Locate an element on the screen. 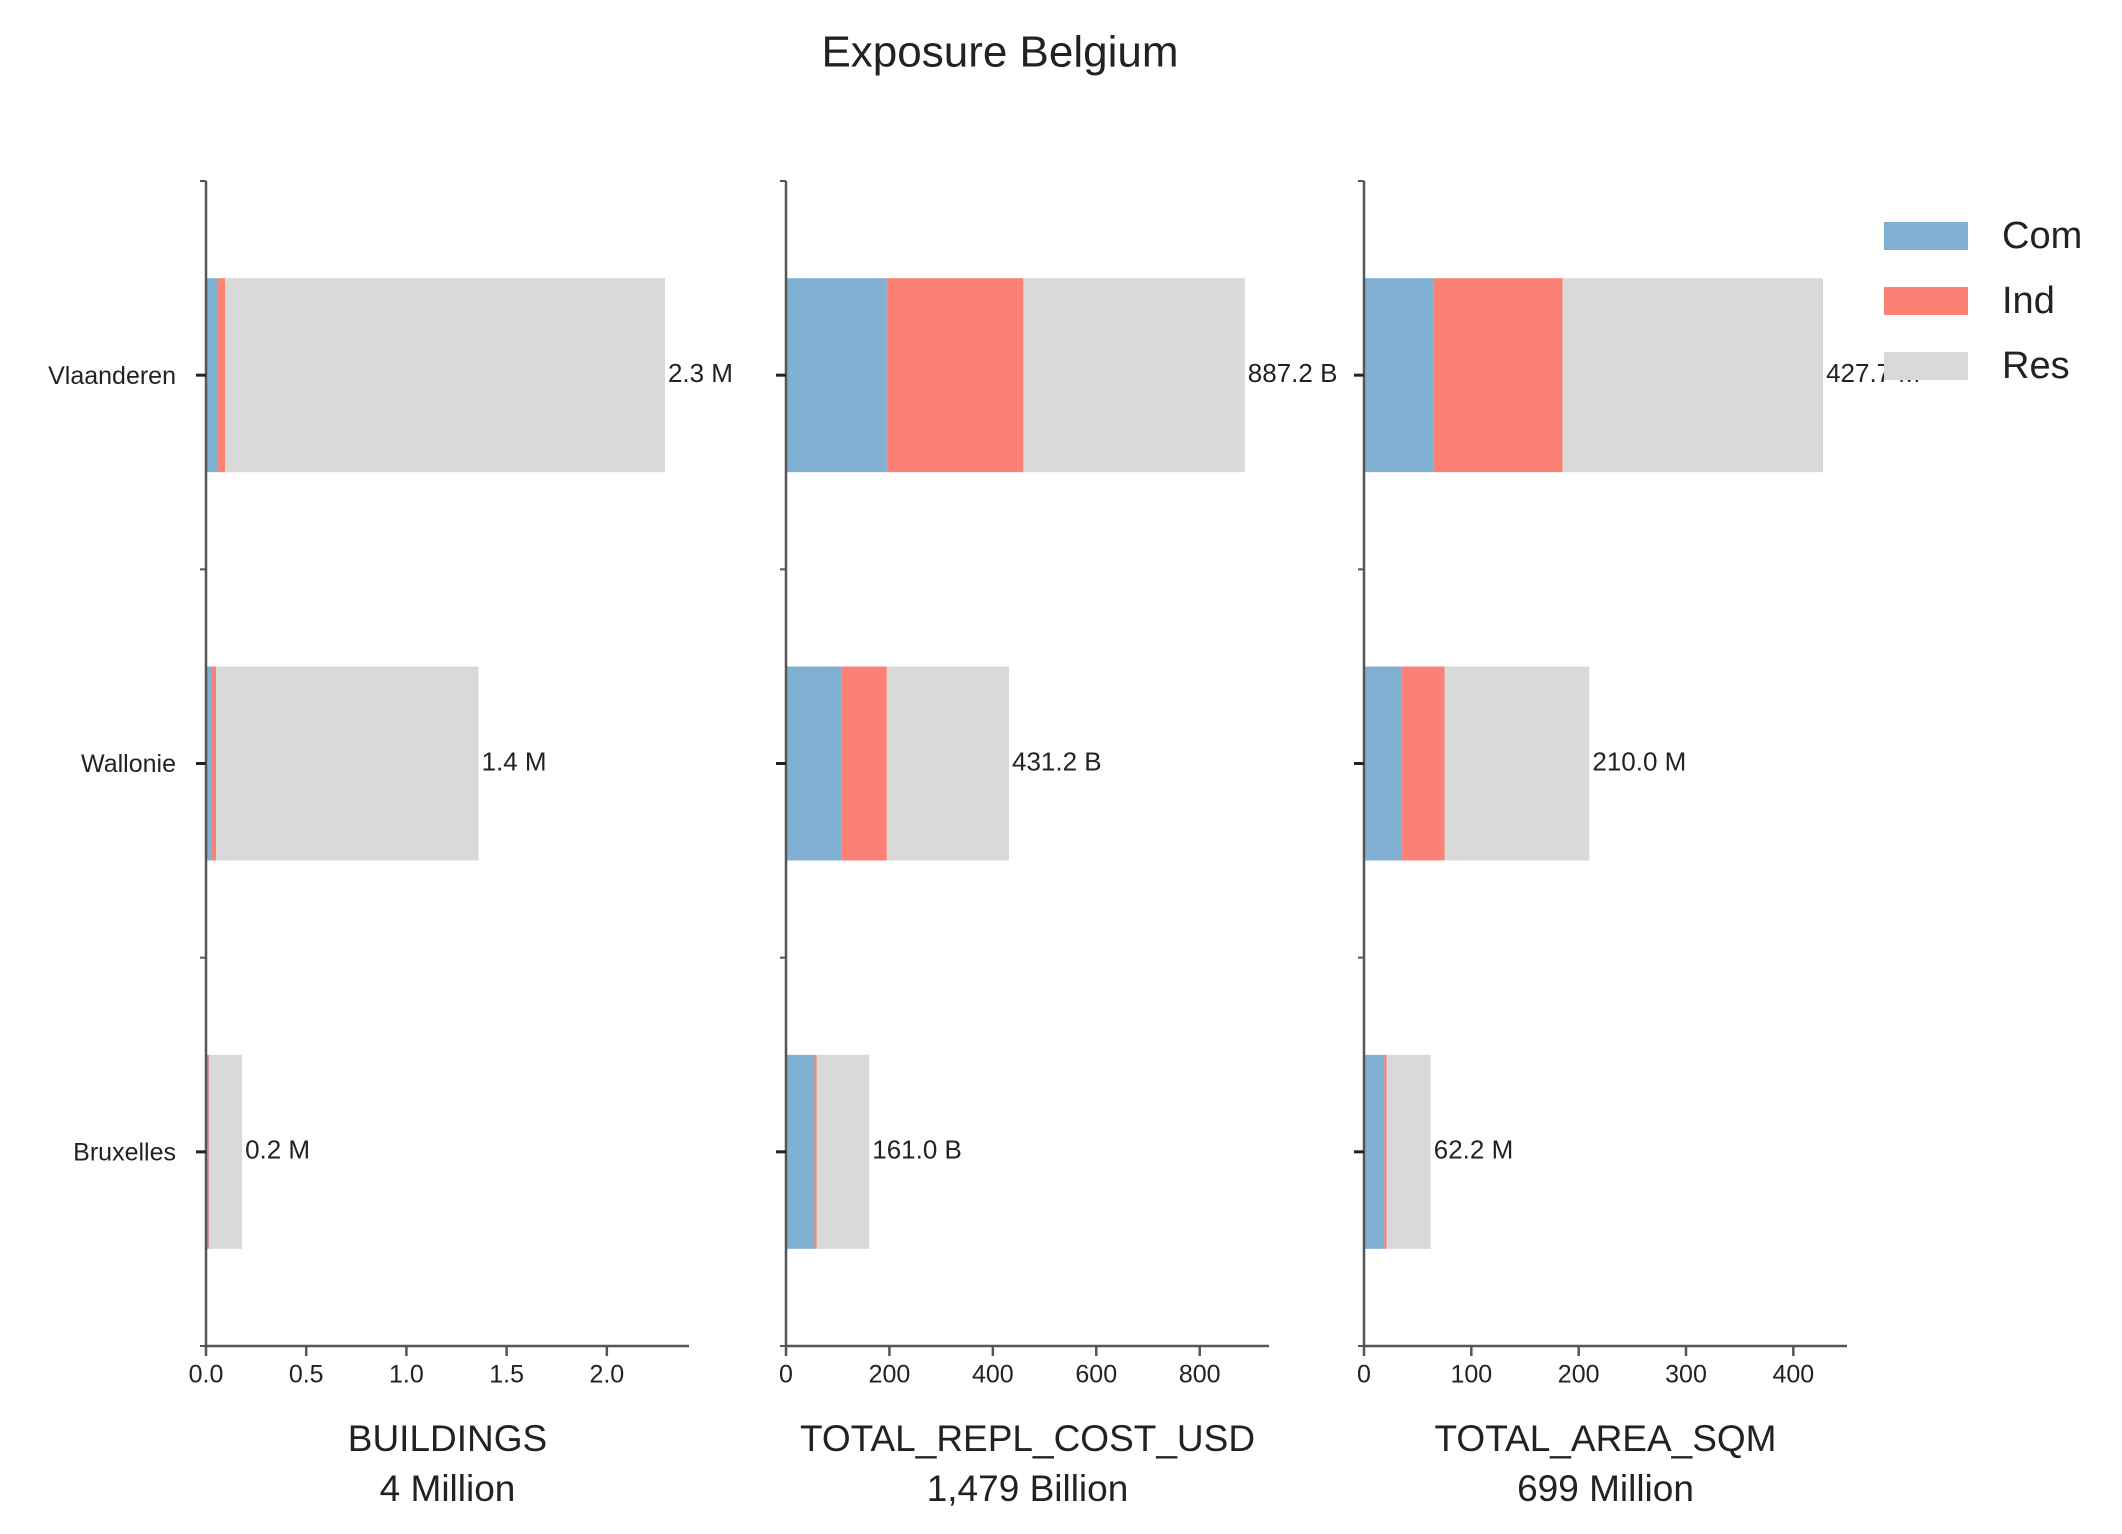 This screenshot has height=1534, width=2122. chart-title: Exposure Belgium is located at coordinates (999, 52).